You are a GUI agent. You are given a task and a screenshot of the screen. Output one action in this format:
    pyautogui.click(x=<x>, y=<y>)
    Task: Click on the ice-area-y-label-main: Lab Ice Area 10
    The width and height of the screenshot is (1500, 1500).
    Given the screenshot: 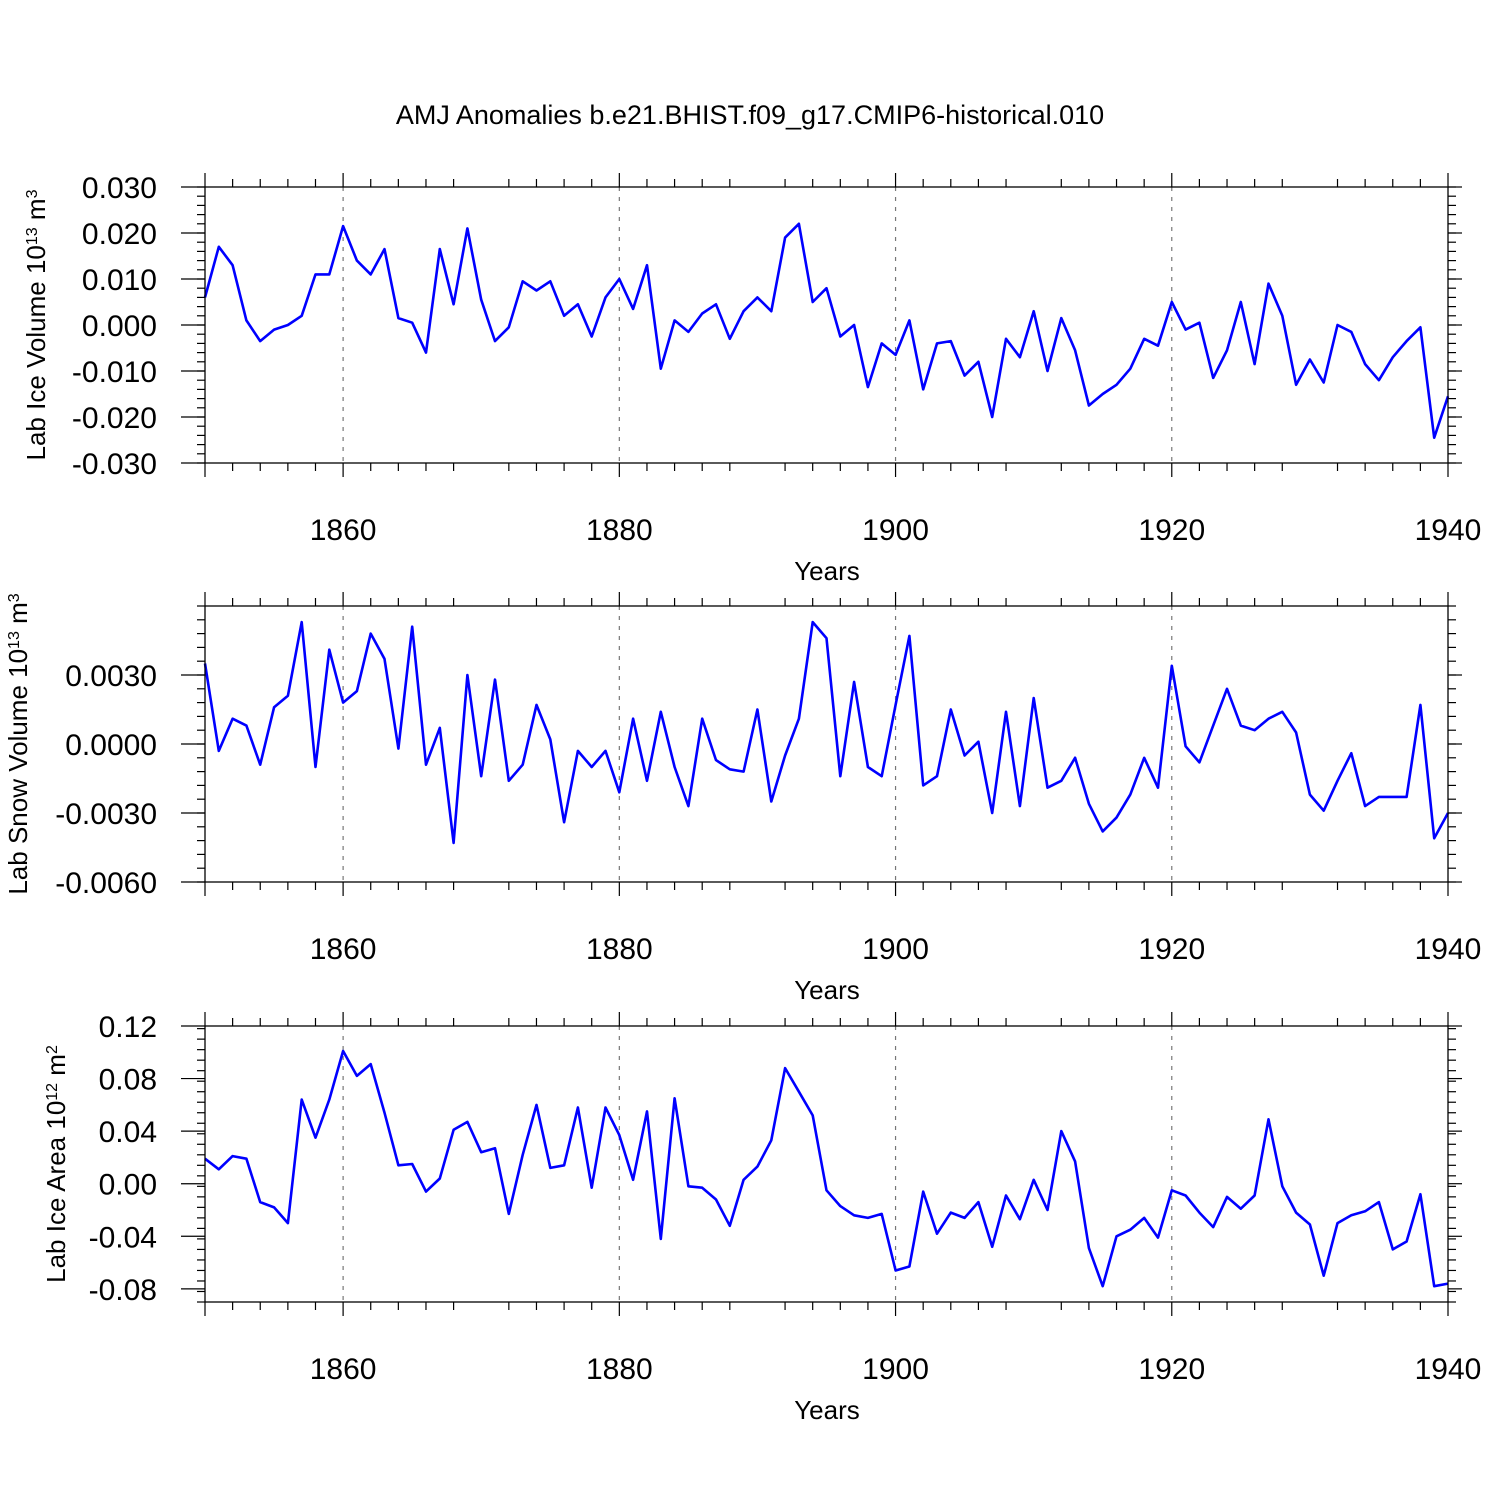 What is the action you would take?
    pyautogui.click(x=56, y=1192)
    